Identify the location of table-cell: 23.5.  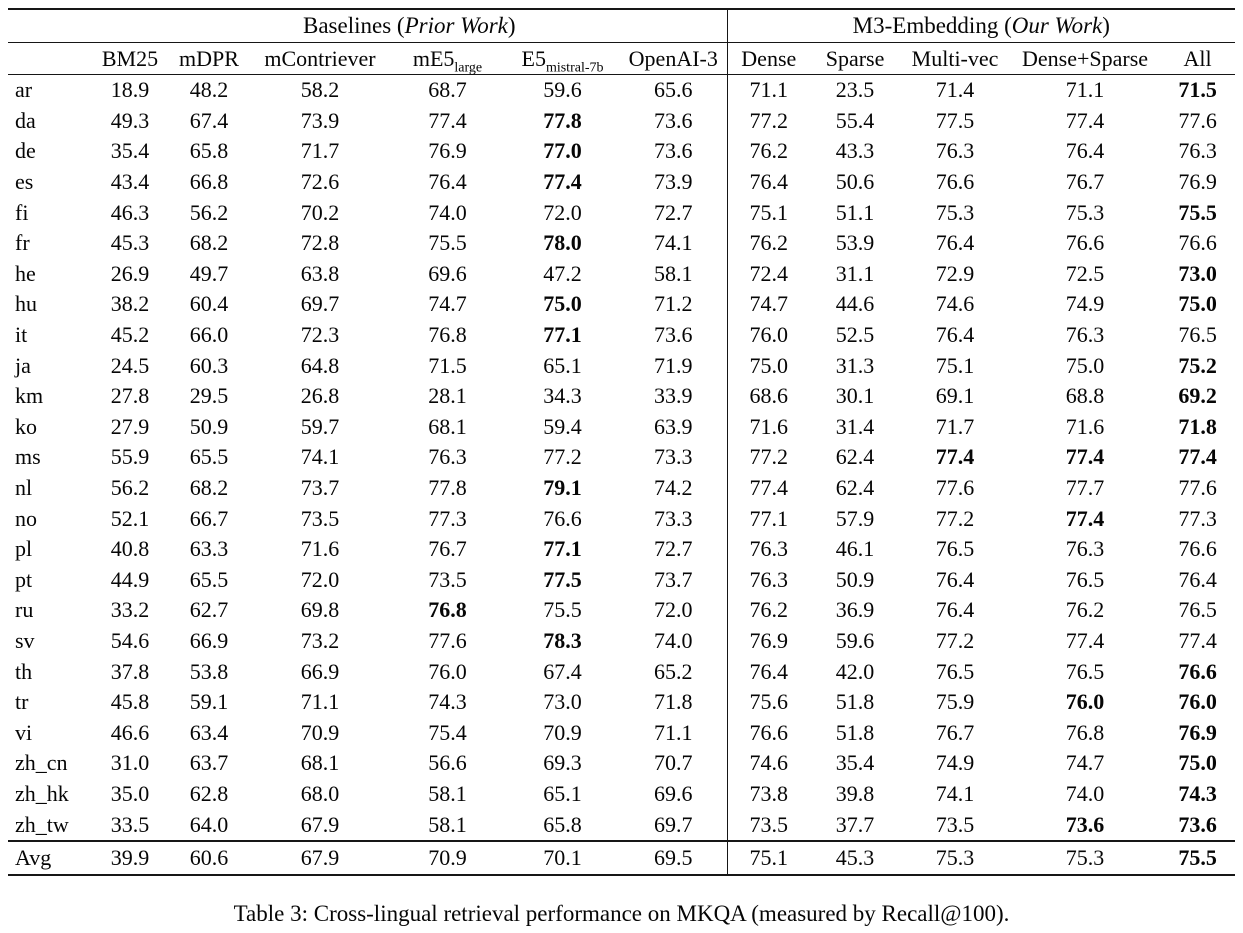
(855, 90).